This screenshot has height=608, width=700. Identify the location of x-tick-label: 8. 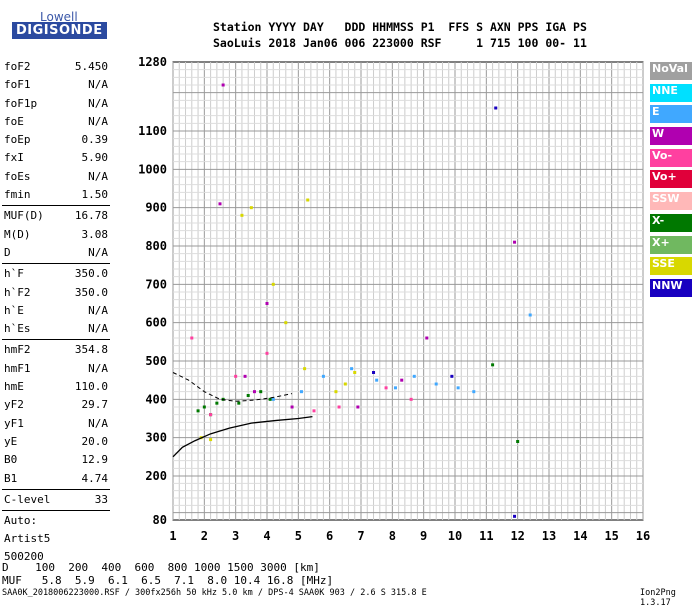
(392, 536).